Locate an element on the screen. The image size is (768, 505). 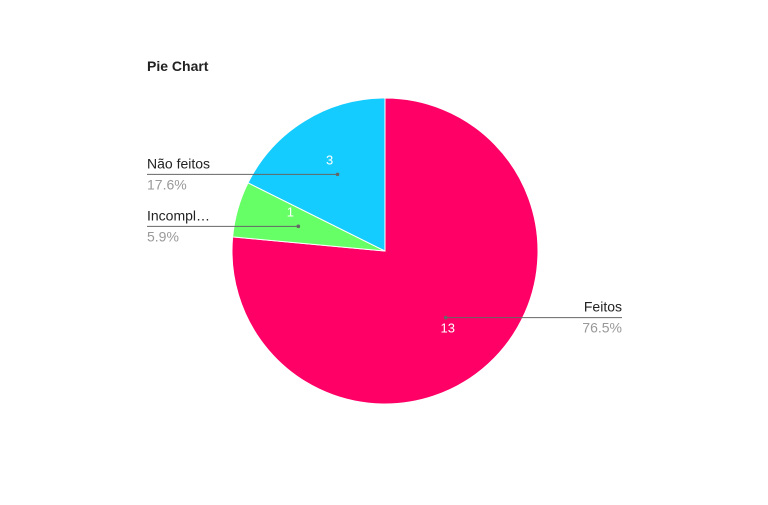
category-label-nao-feitos: Não feitos is located at coordinates (178, 163).